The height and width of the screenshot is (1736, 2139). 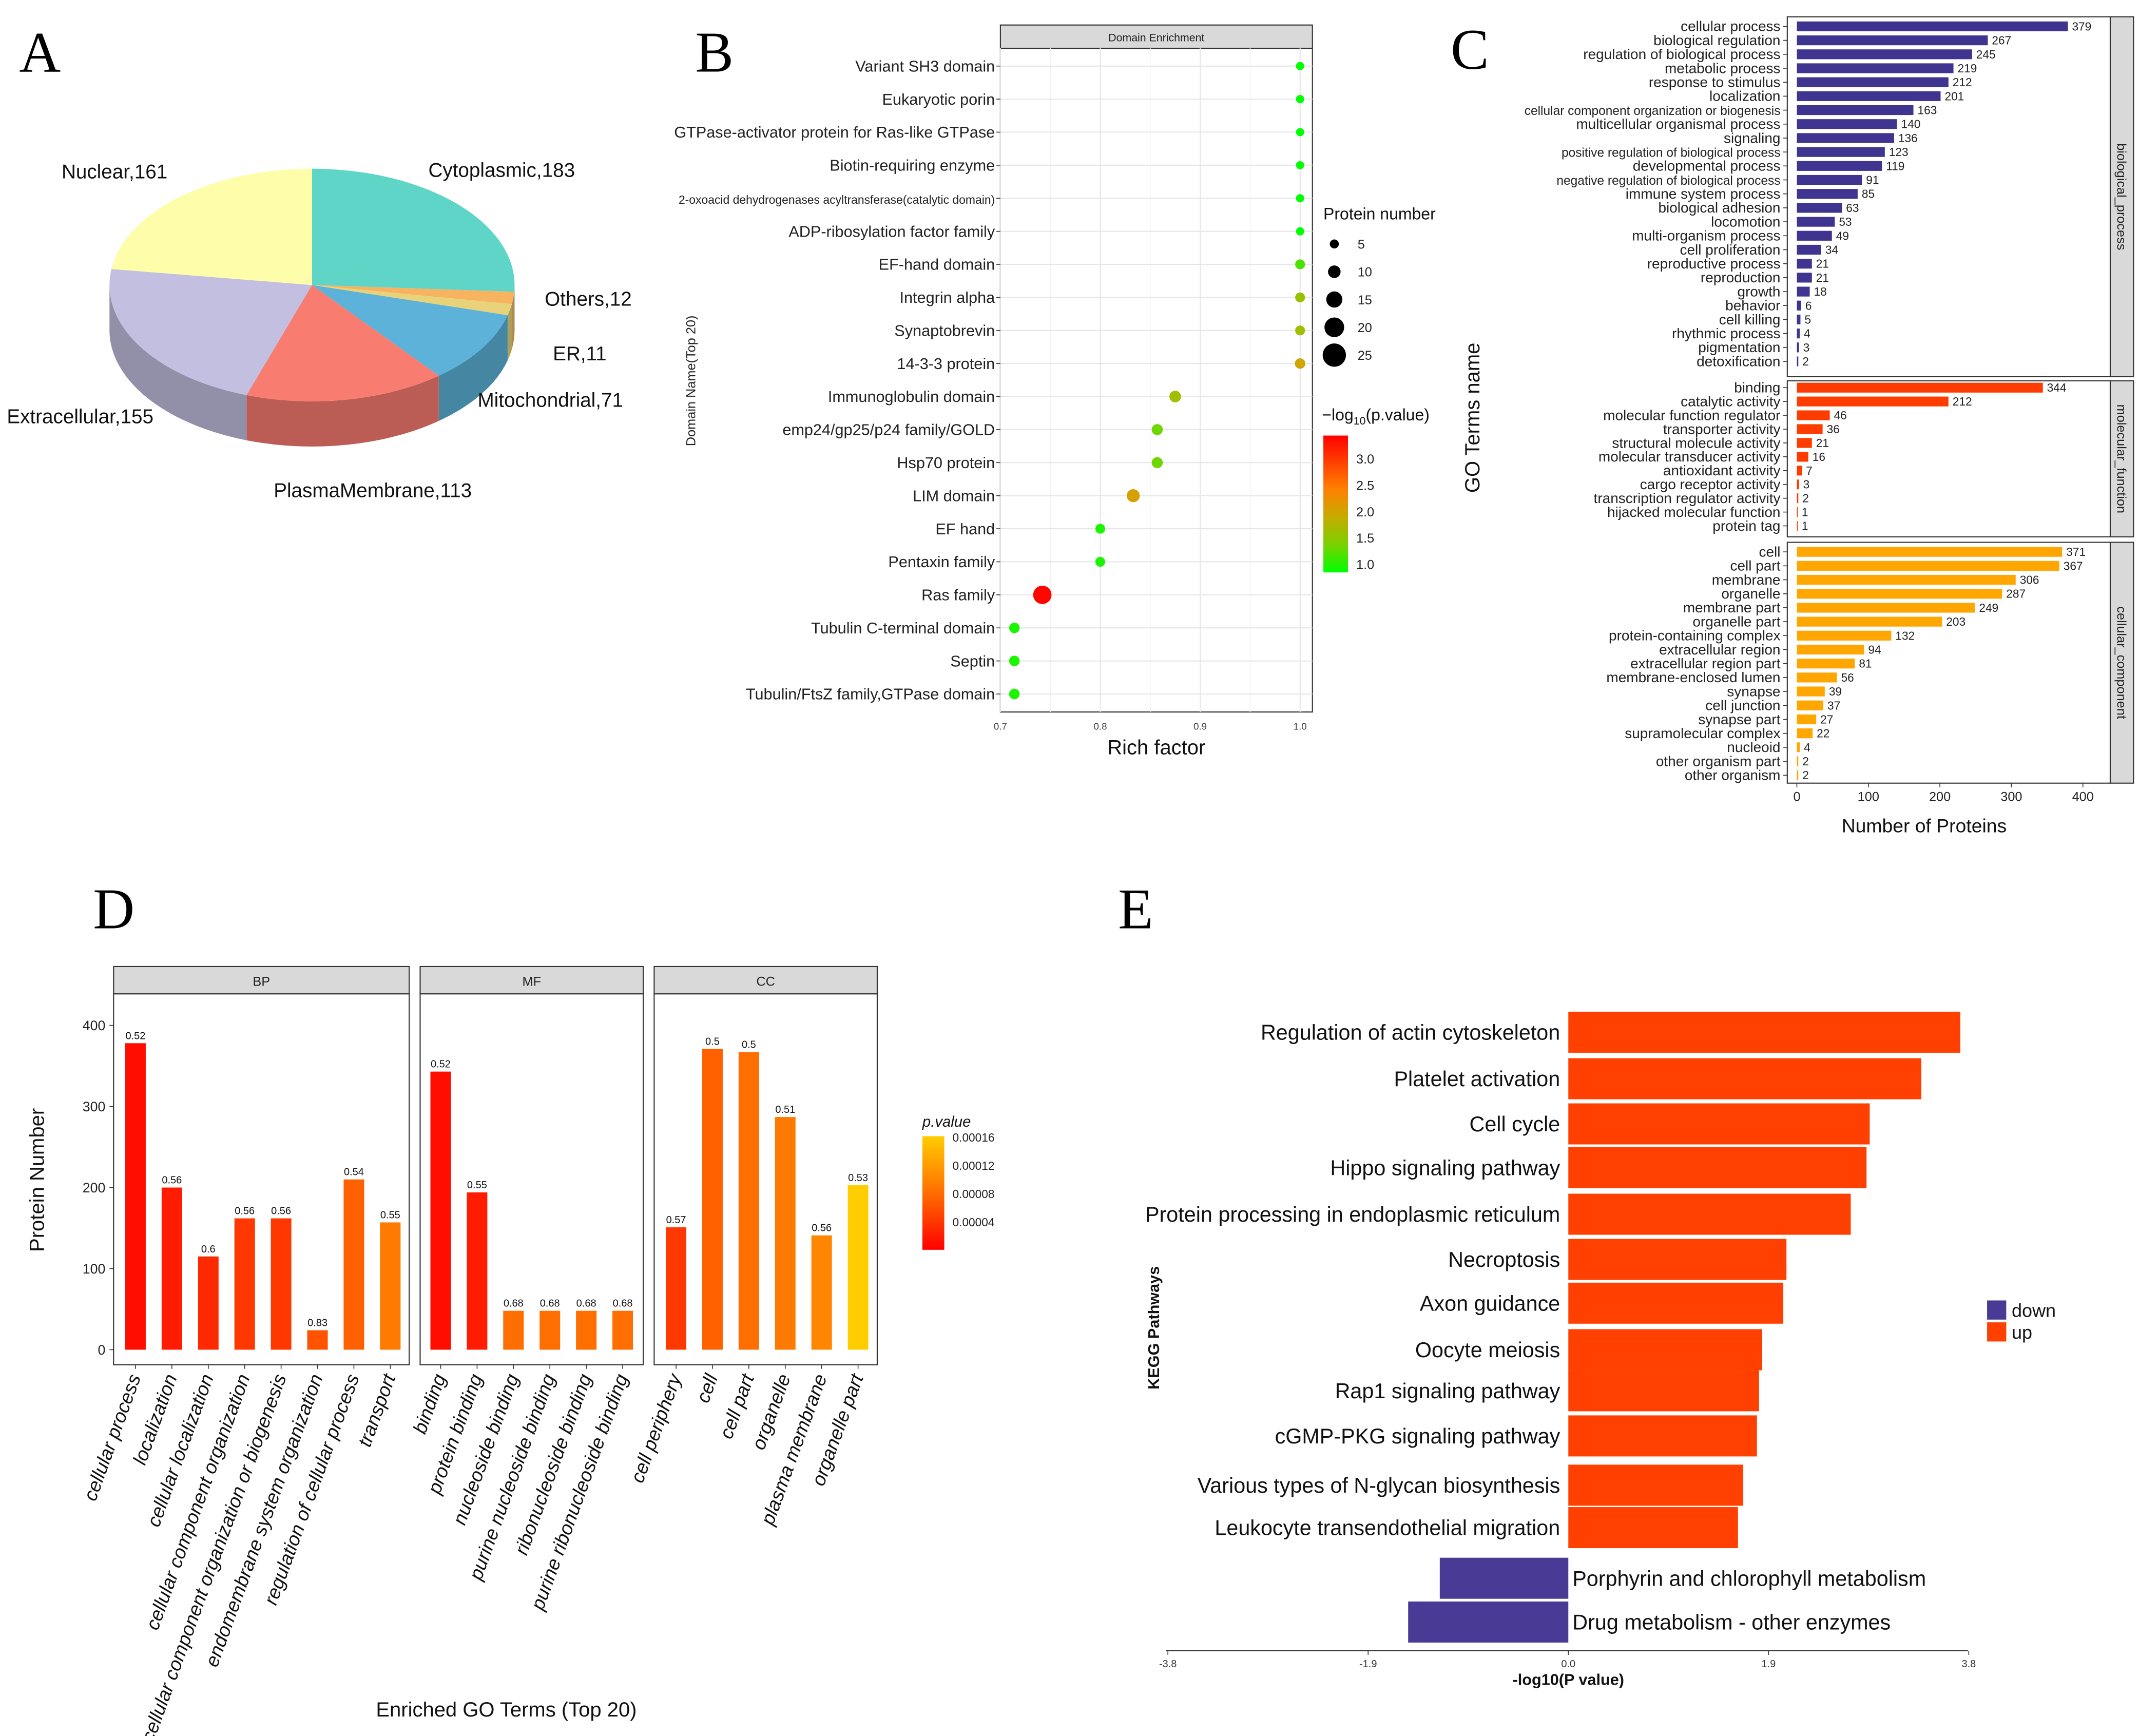 I want to click on panel-letter-d: D, so click(x=113, y=909).